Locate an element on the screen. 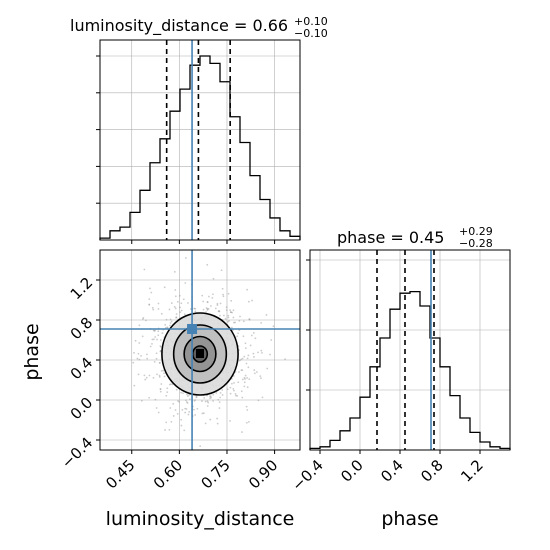  contour-panel is located at coordinates (198, 351).